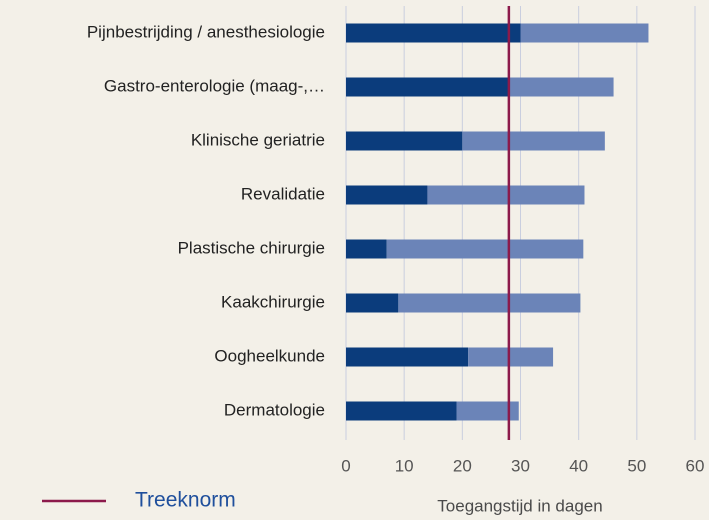 Image resolution: width=709 pixels, height=520 pixels. I want to click on x-tick-label: 10, so click(404, 465).